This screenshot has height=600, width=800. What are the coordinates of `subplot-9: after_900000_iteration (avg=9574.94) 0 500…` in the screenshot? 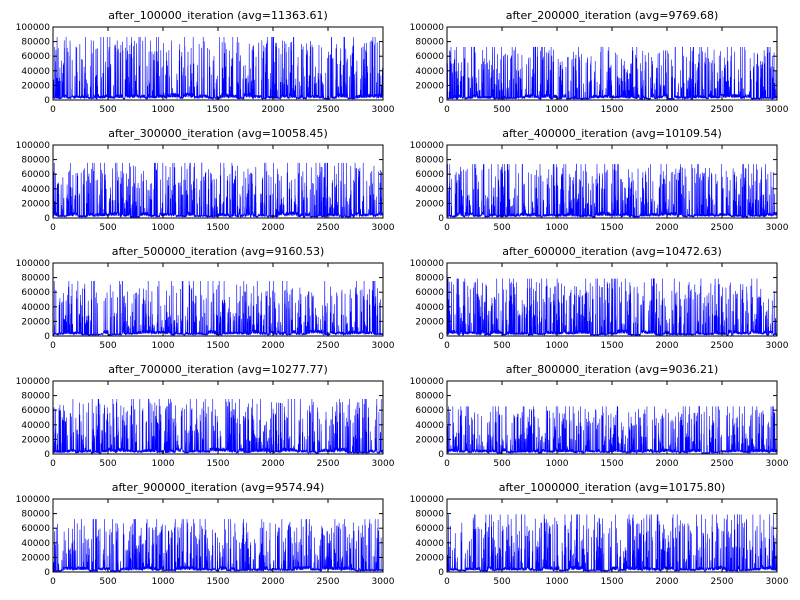 It's located at (205, 534).